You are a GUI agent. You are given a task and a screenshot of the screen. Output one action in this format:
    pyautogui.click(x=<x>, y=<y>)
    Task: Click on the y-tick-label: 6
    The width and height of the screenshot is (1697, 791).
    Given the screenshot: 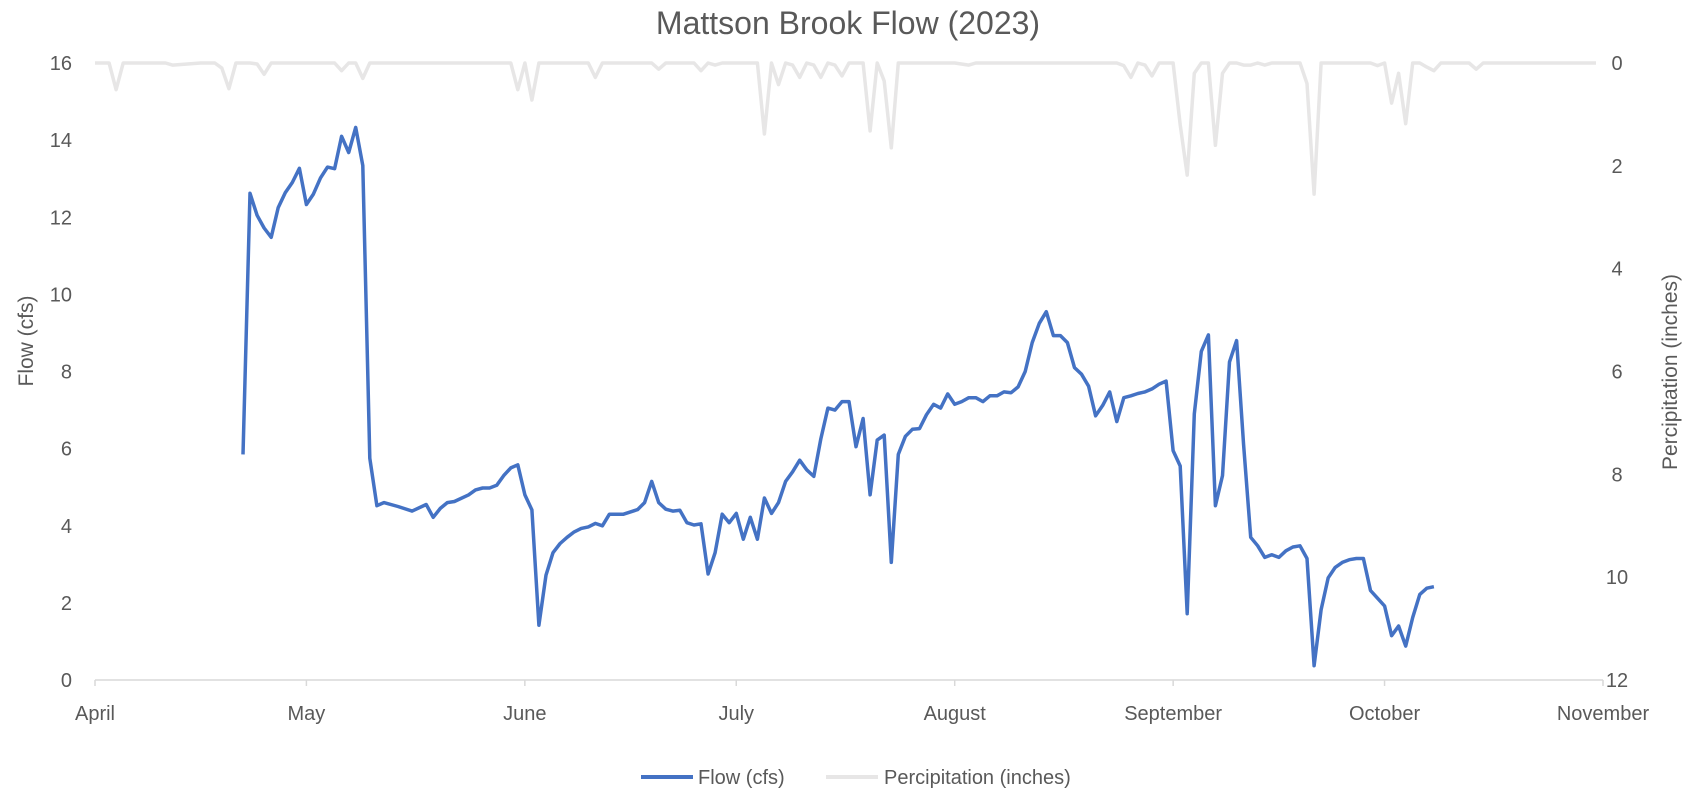 What is the action you would take?
    pyautogui.click(x=66, y=450)
    